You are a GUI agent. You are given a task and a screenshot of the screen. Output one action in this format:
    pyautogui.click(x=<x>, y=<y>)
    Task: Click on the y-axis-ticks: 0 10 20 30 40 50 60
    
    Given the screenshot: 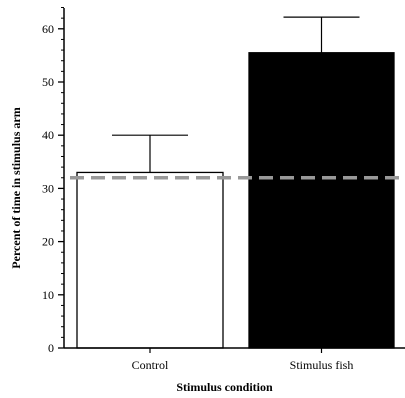 What is the action you would take?
    pyautogui.click(x=53, y=181)
    